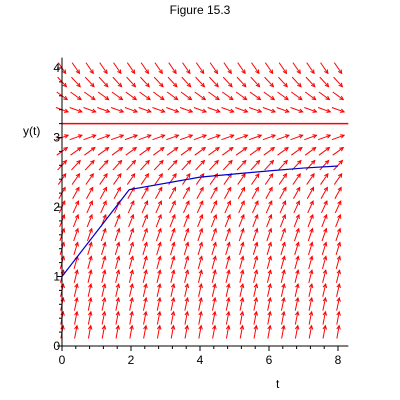 The width and height of the screenshot is (400, 400). What do you see at coordinates (56, 138) in the screenshot?
I see `y-tick-label: 3` at bounding box center [56, 138].